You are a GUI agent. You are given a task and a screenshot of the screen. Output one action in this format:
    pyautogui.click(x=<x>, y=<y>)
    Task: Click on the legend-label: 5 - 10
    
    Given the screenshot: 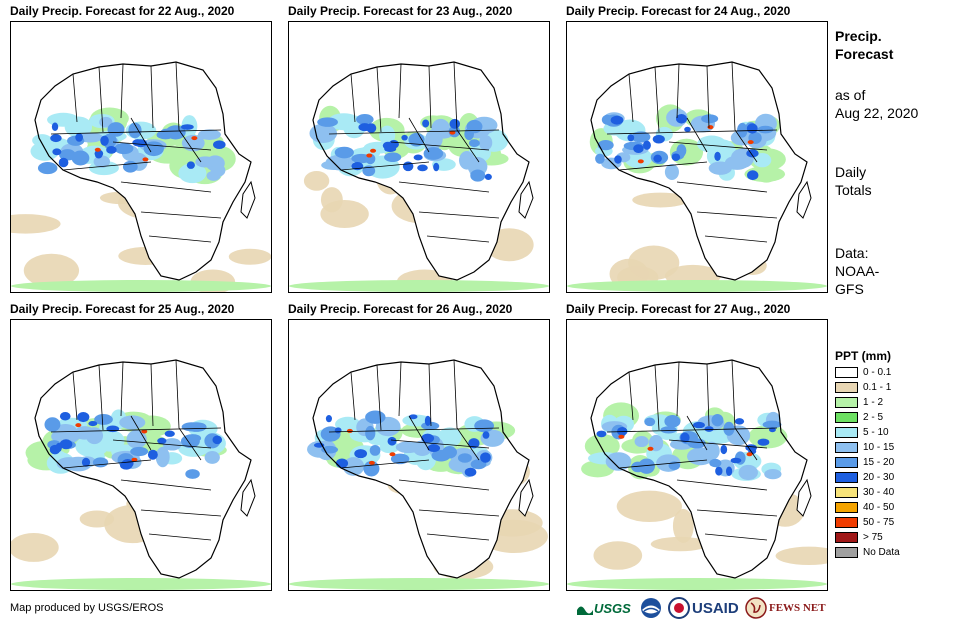 What is the action you would take?
    pyautogui.click(x=876, y=432)
    